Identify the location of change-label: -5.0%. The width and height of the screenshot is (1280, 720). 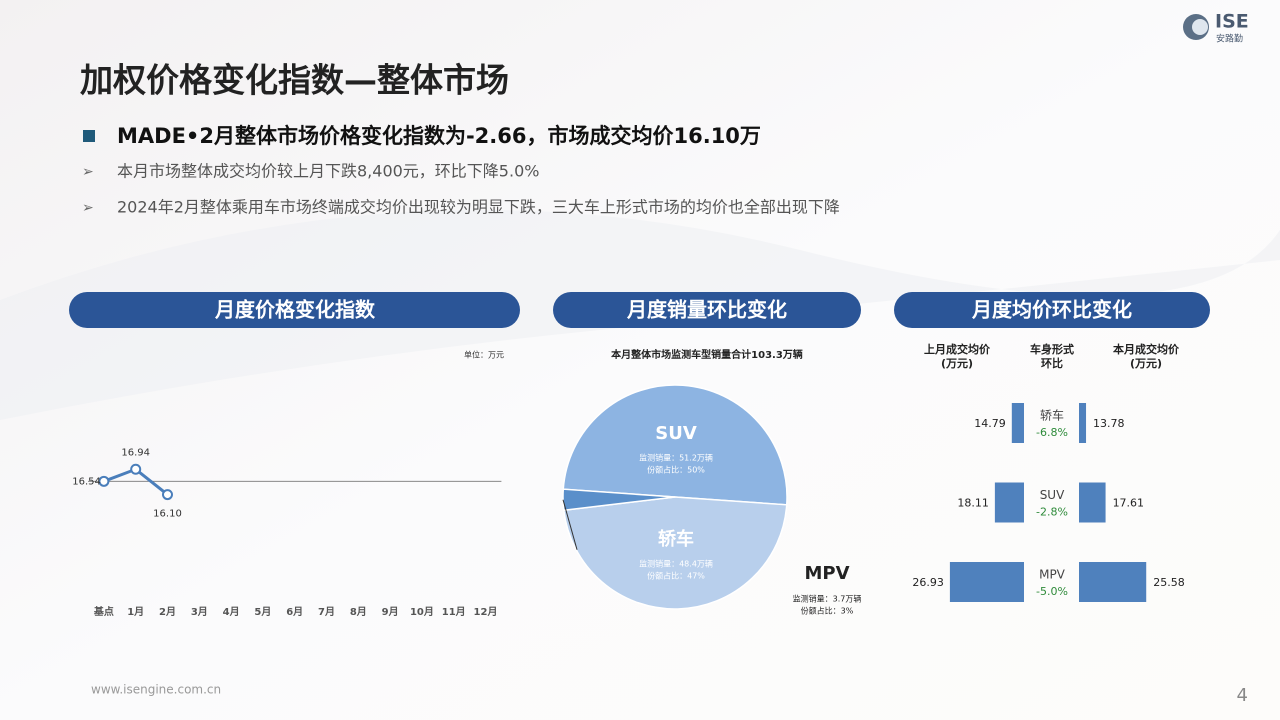
(1052, 591).